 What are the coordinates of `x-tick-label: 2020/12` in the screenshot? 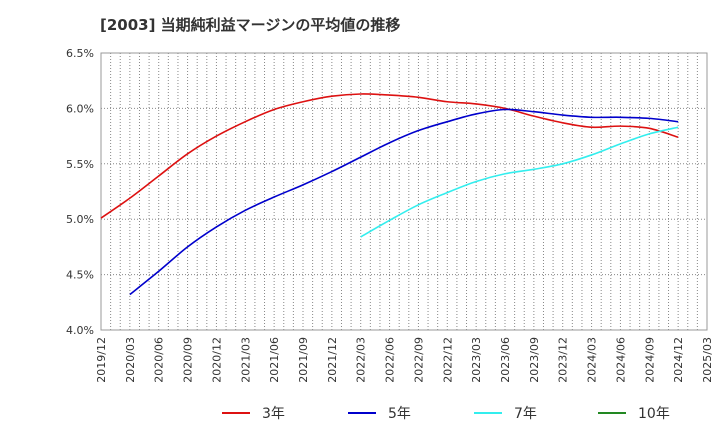 It's located at (216, 360).